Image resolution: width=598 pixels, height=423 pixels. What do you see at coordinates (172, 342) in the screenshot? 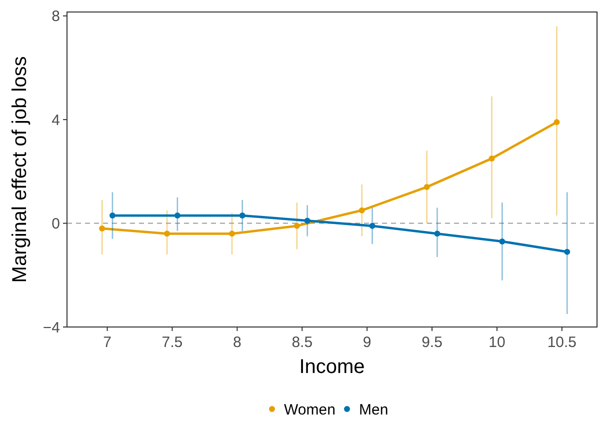
I see `x-tick-label: 7.5` at bounding box center [172, 342].